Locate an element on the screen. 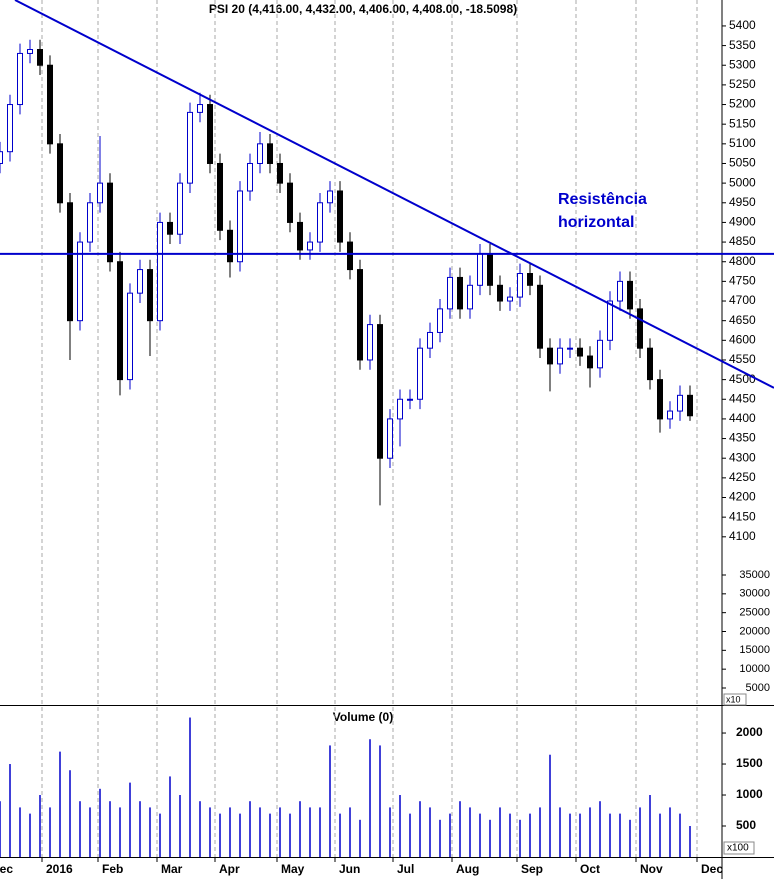 The height and width of the screenshot is (879, 774). x-tick-label: Jul is located at coordinates (405, 869).